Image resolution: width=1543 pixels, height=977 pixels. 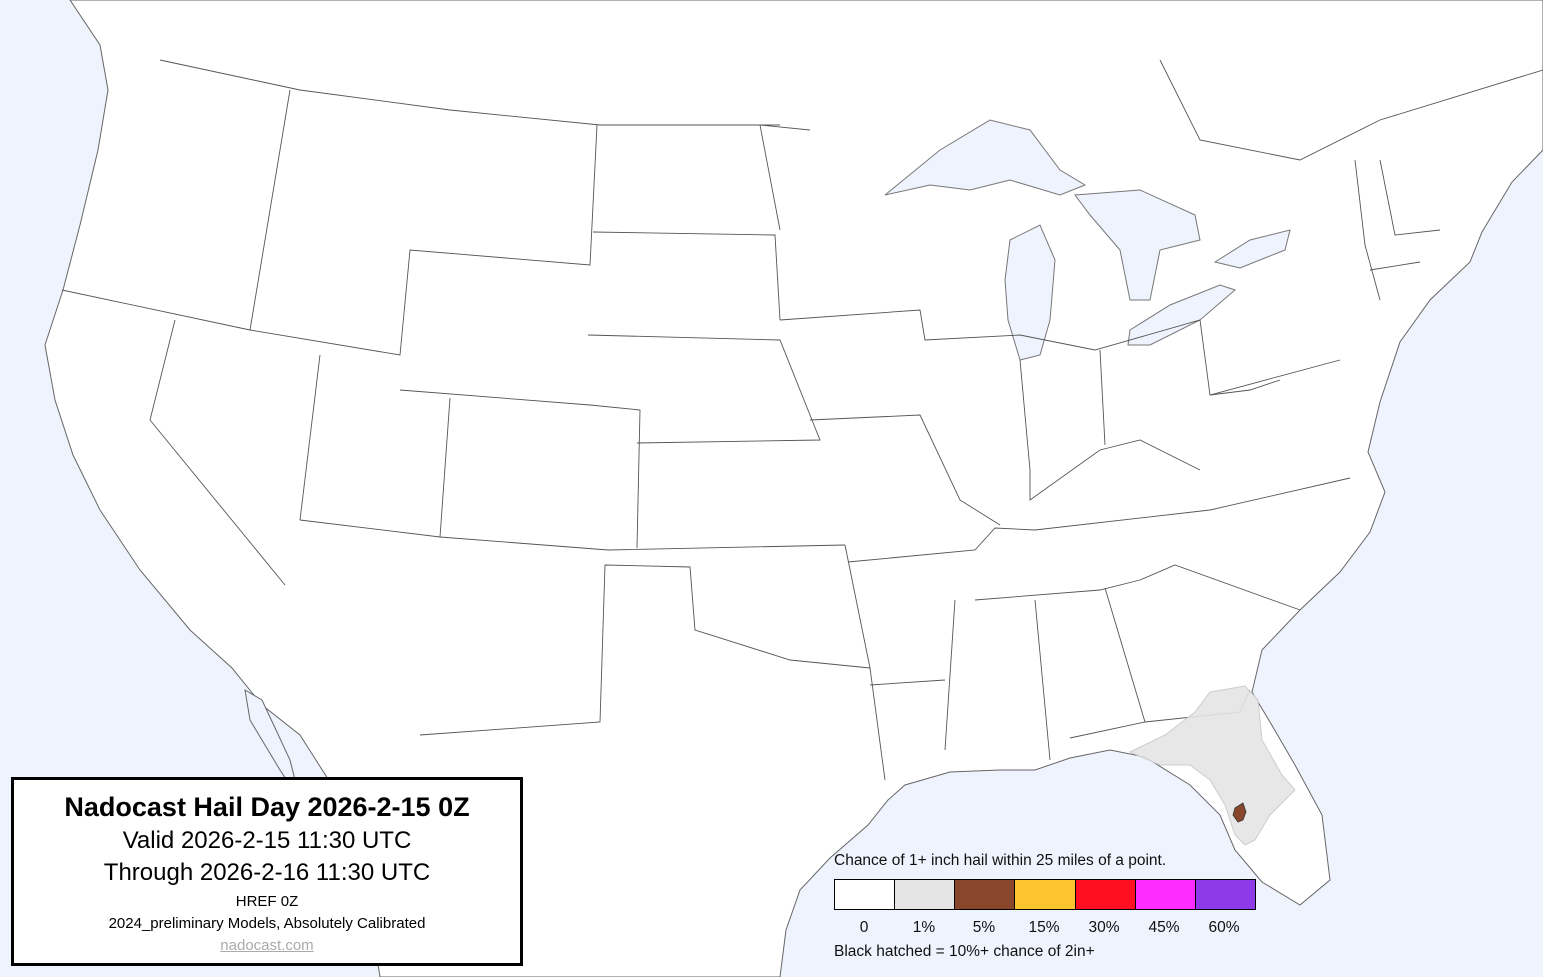 What do you see at coordinates (1181, 315) in the screenshot?
I see `lake-erie` at bounding box center [1181, 315].